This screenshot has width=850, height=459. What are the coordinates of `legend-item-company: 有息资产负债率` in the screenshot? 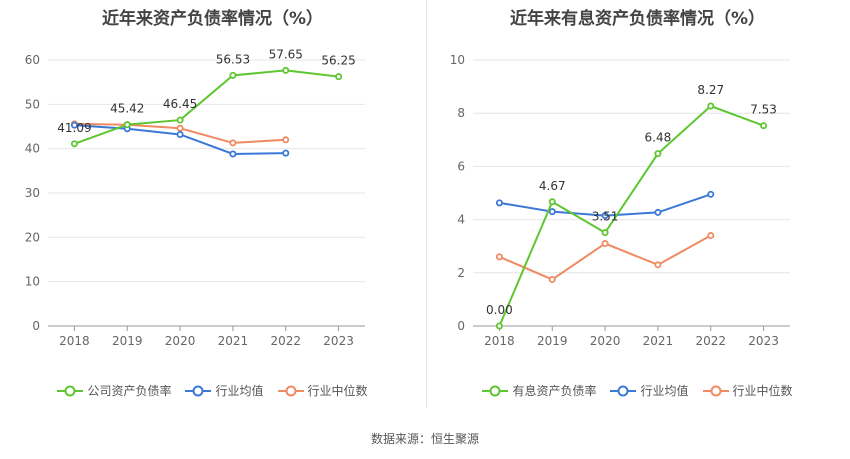 It's located at (539, 390).